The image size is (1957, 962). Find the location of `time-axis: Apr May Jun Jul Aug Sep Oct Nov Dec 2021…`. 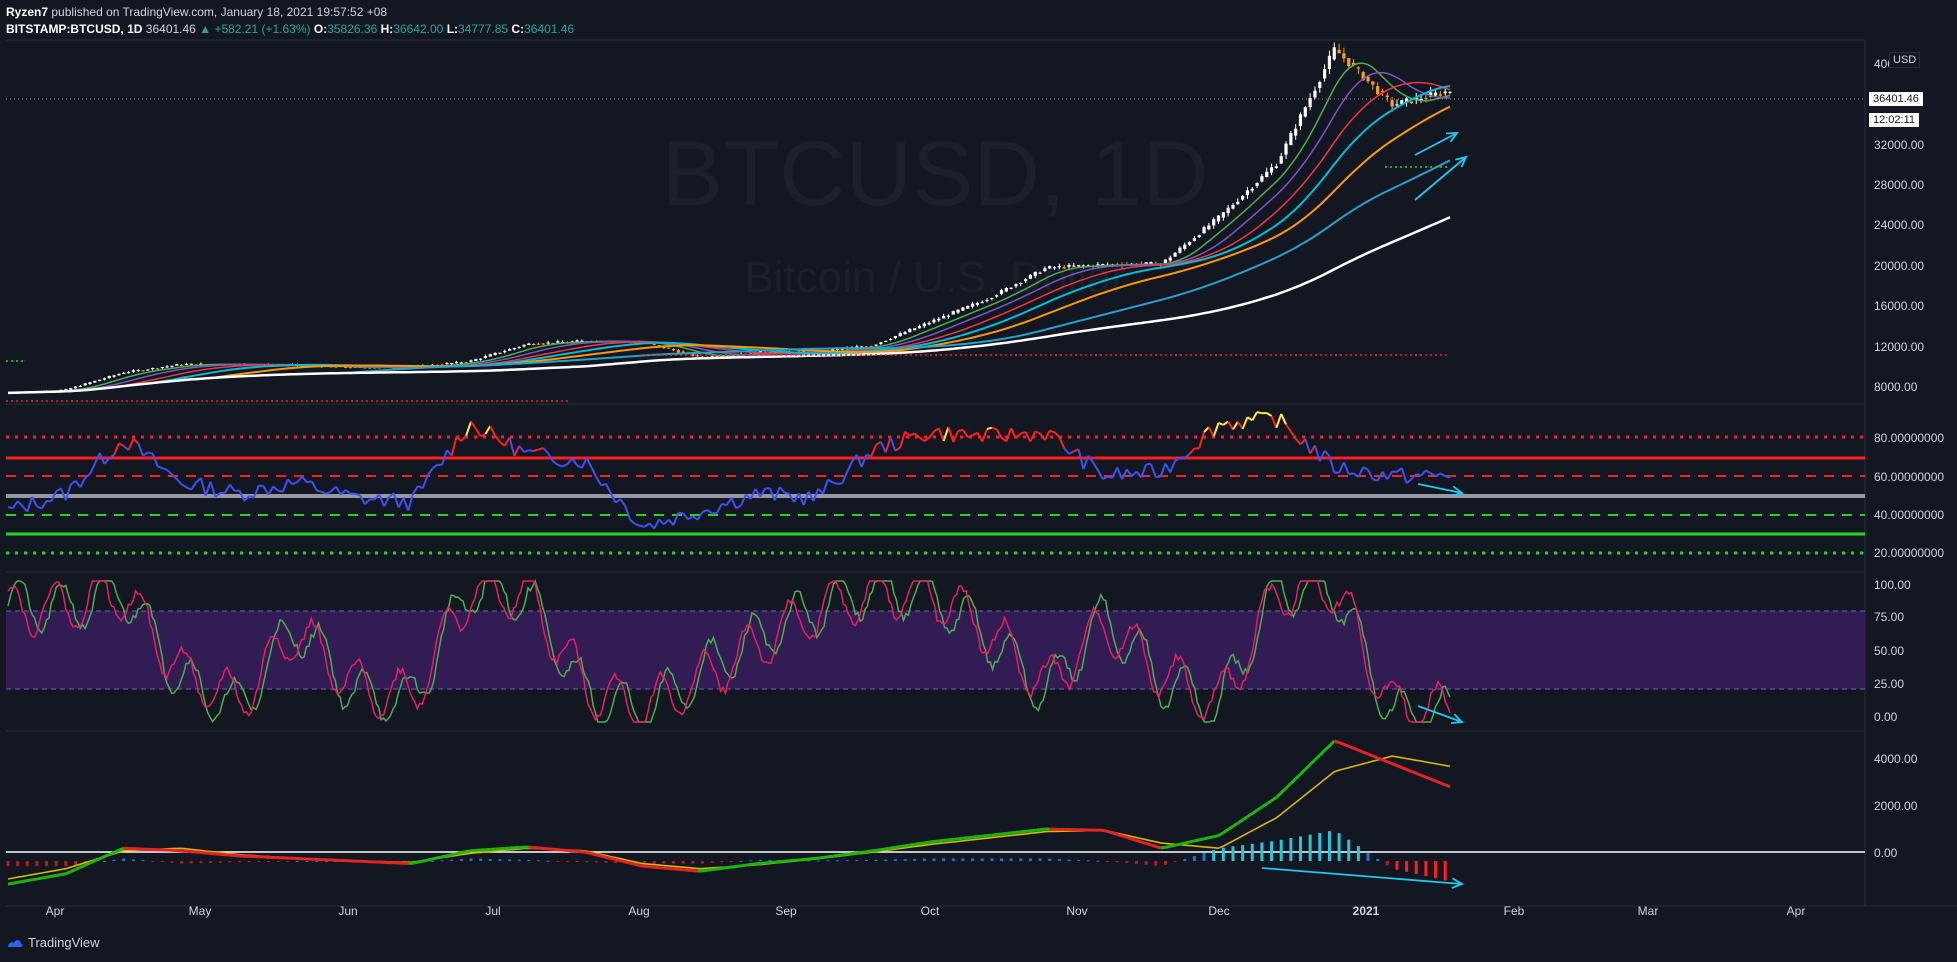

time-axis: Apr May Jun Jul Aug Sep Oct Nov Dec 2021… is located at coordinates (926, 911).